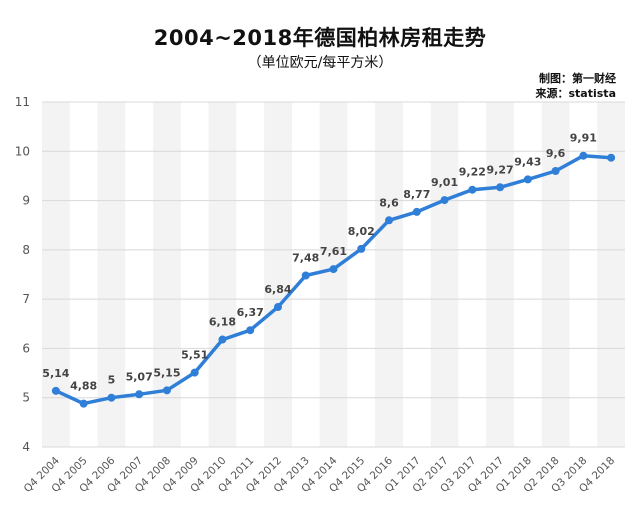 This screenshot has height=508, width=640. What do you see at coordinates (26, 299) in the screenshot?
I see `y-tick-label: 7` at bounding box center [26, 299].